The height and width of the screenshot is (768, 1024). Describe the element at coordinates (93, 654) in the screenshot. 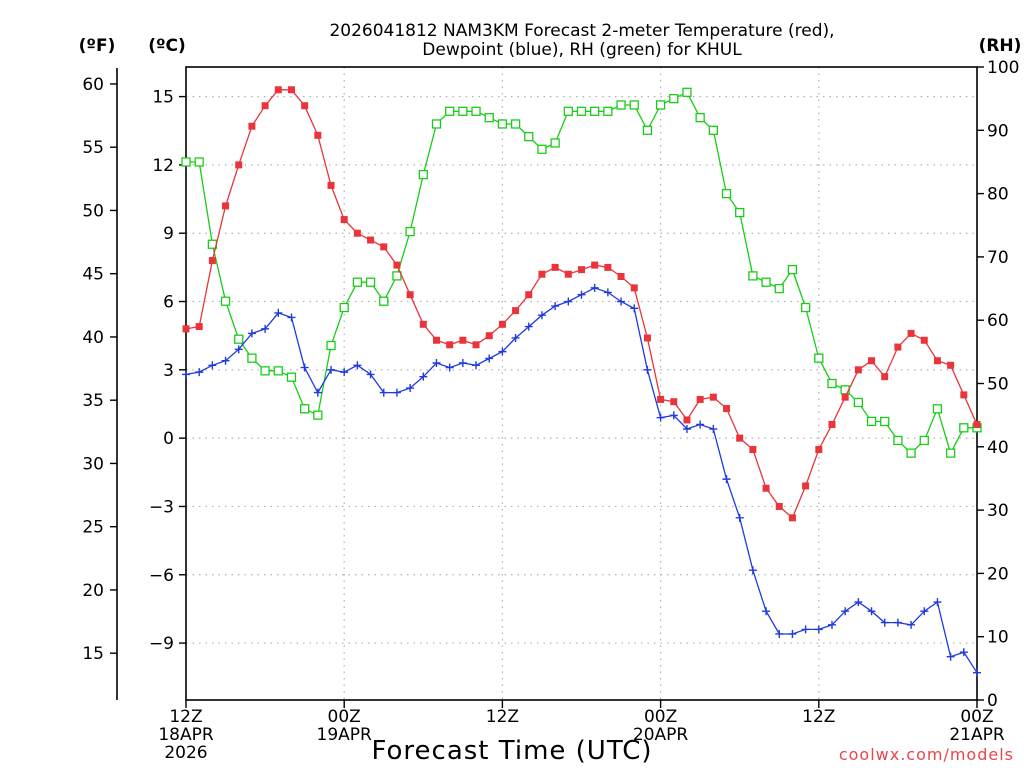

I see `fahrenheit-tick-label: 15` at that location.